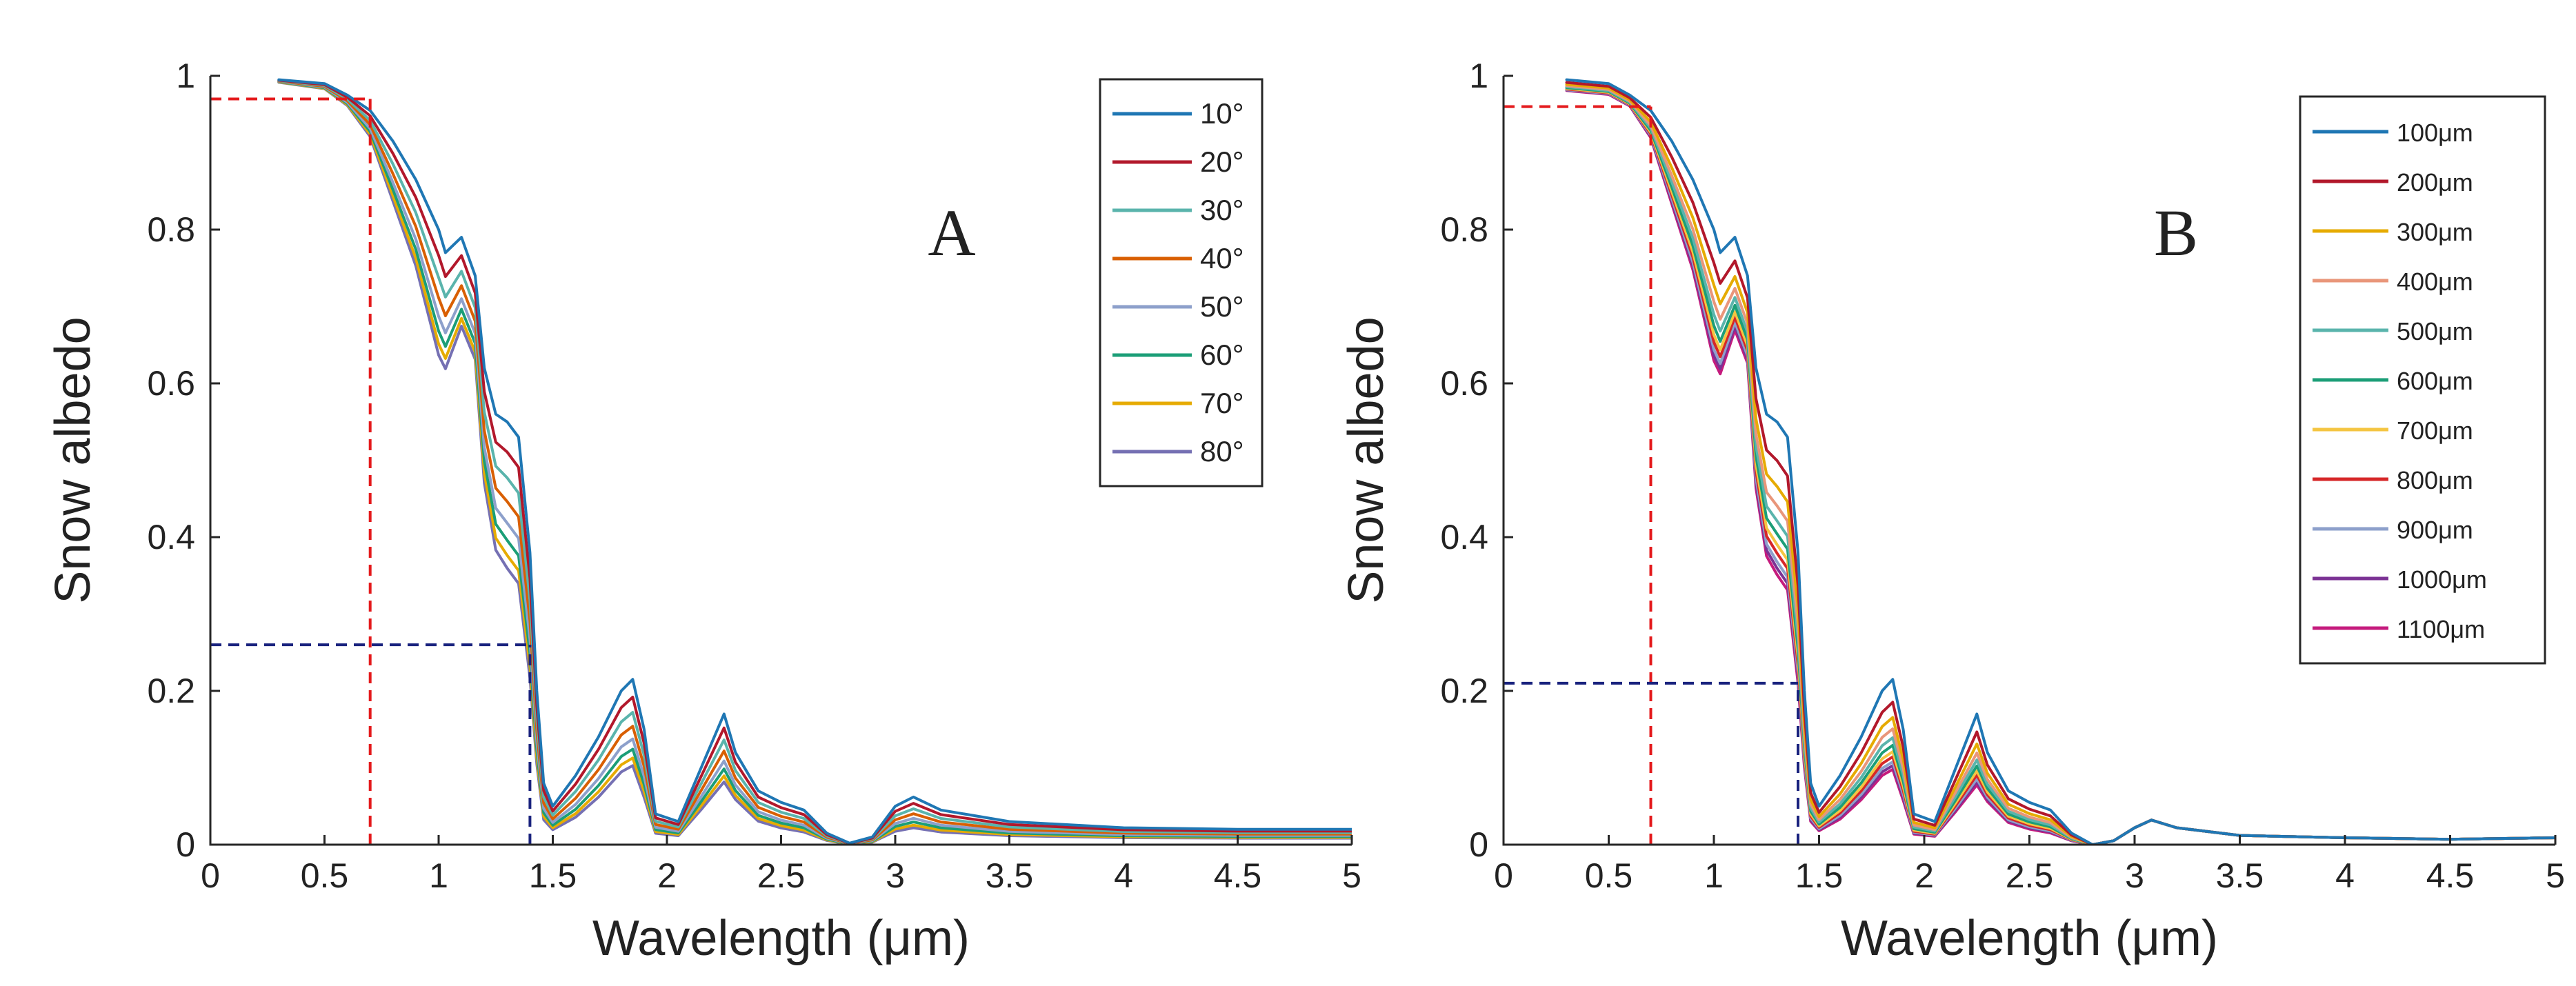  What do you see at coordinates (2435, 183) in the screenshot?
I see `legend-label: 200μm` at bounding box center [2435, 183].